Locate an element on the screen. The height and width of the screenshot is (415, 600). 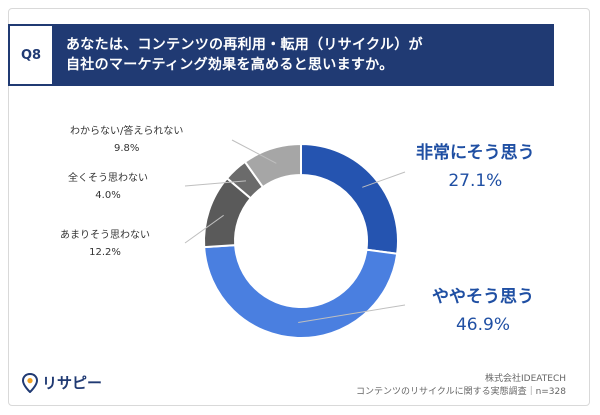
slice-label-dont-know: わからない/答えられない 9.8% is located at coordinates (126, 138).